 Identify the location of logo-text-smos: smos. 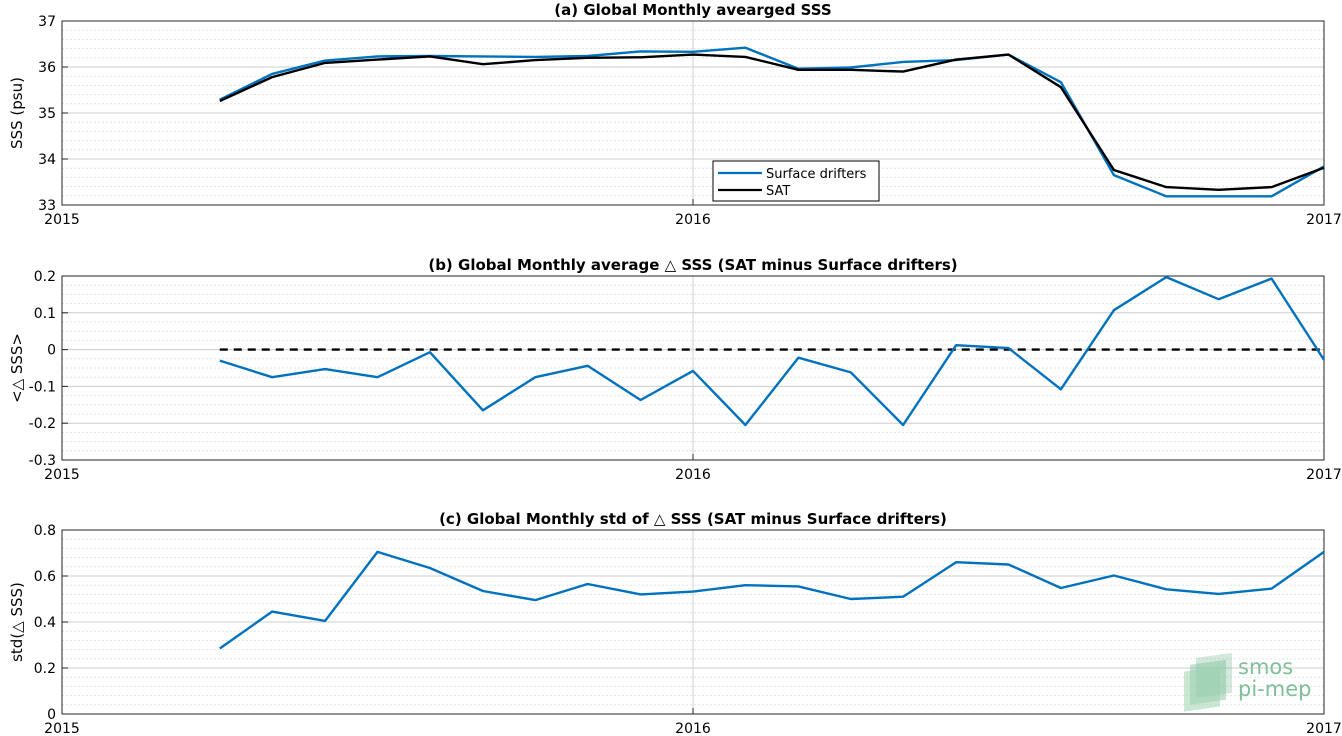
(1265, 667).